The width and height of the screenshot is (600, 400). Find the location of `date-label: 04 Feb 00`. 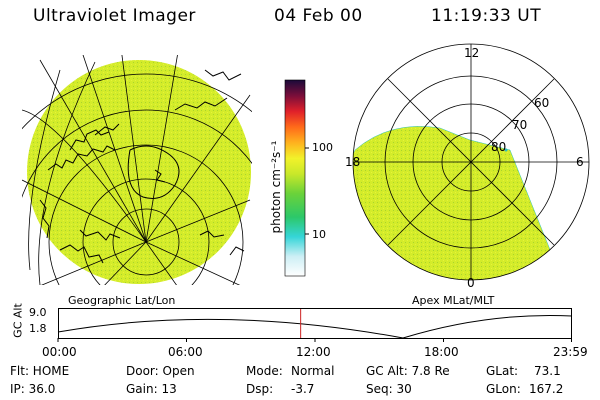

date-label: 04 Feb 00 is located at coordinates (318, 16).